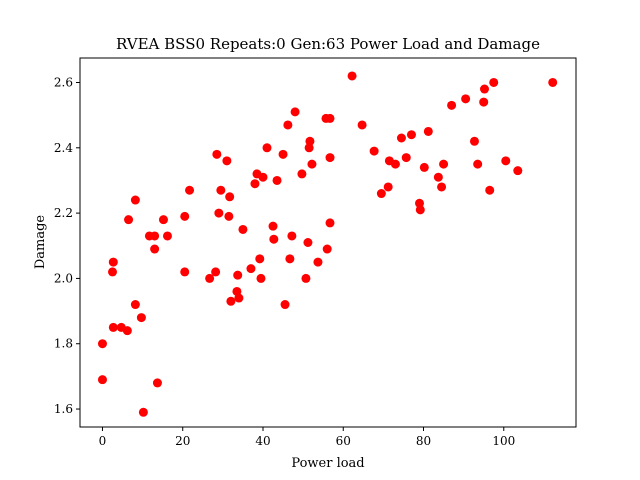 Image resolution: width=640 pixels, height=480 pixels. What do you see at coordinates (63, 148) in the screenshot?
I see `y-tick-label: 2.4` at bounding box center [63, 148].